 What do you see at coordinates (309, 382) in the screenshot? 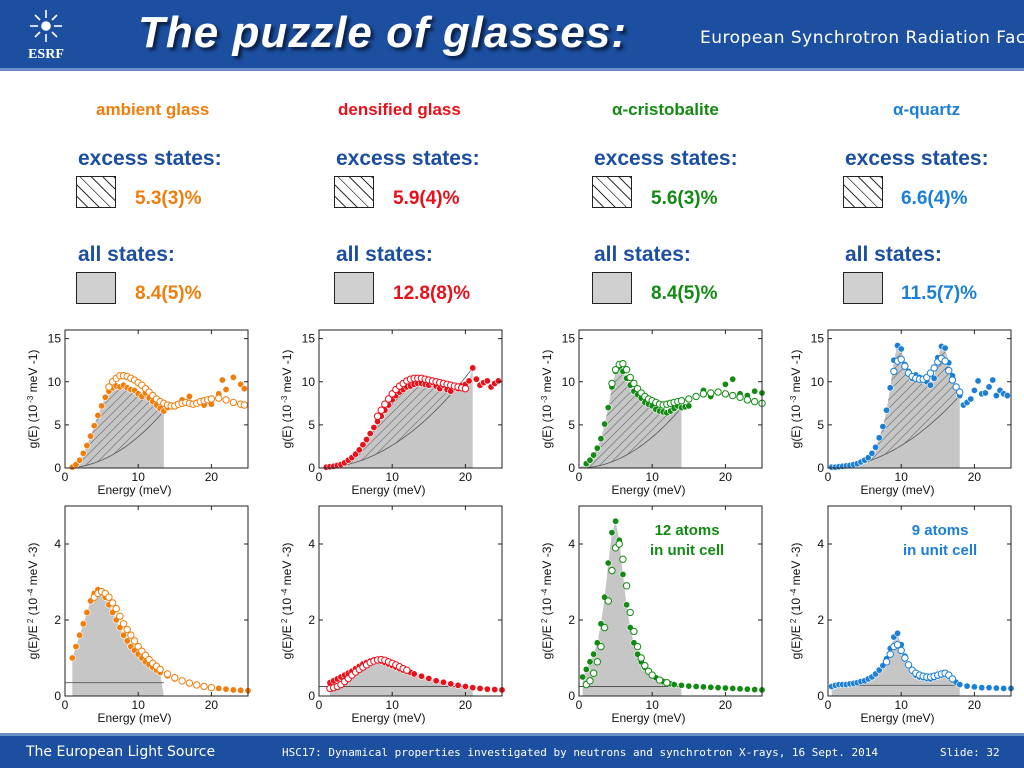
I see `y-tick-label: 10` at bounding box center [309, 382].